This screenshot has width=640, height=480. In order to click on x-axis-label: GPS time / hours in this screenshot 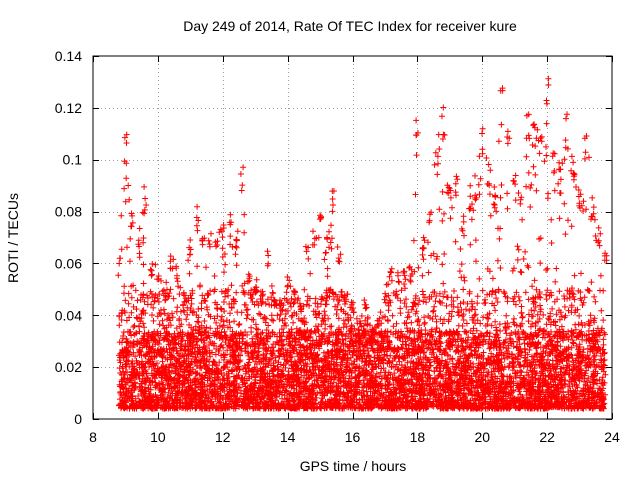, I will do `click(353, 466)`.